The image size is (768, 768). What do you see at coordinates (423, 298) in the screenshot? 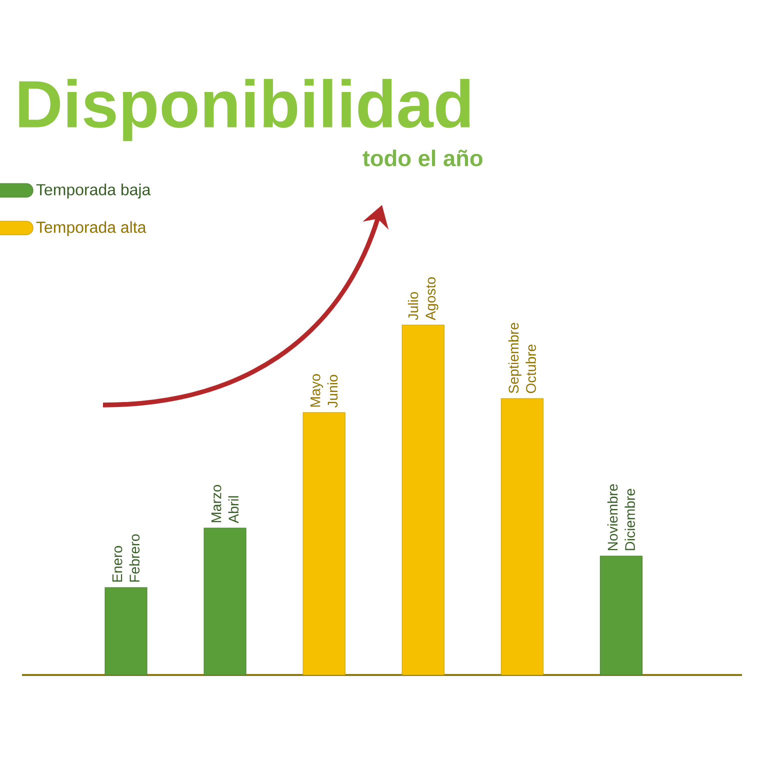
I see `x-tick-label: Julio Agosto` at bounding box center [423, 298].